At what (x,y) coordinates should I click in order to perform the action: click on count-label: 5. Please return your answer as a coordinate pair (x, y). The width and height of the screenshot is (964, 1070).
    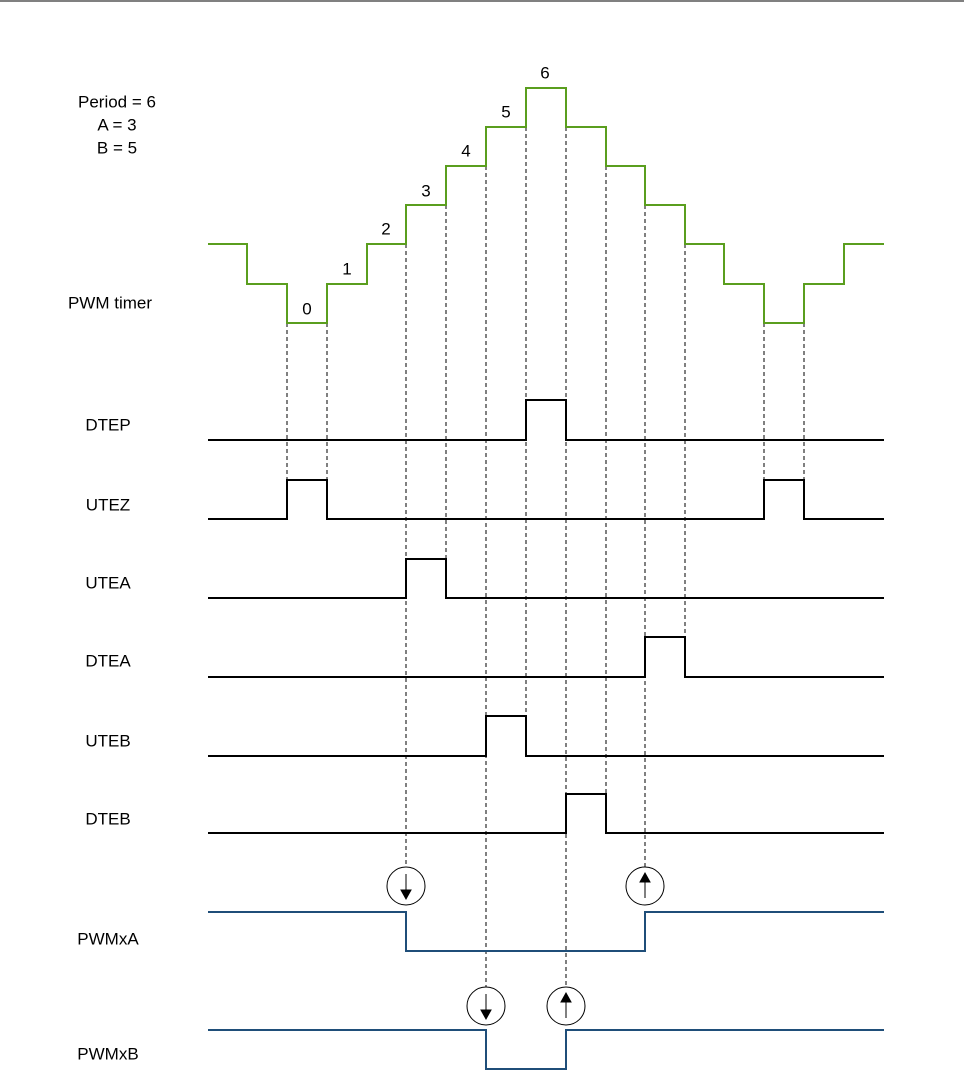
    Looking at the image, I should click on (505, 111).